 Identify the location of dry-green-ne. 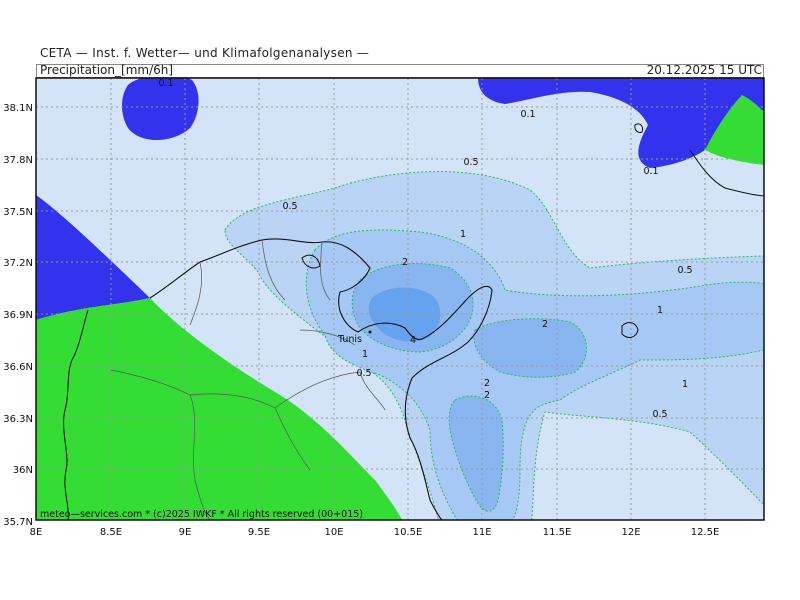
(734, 130).